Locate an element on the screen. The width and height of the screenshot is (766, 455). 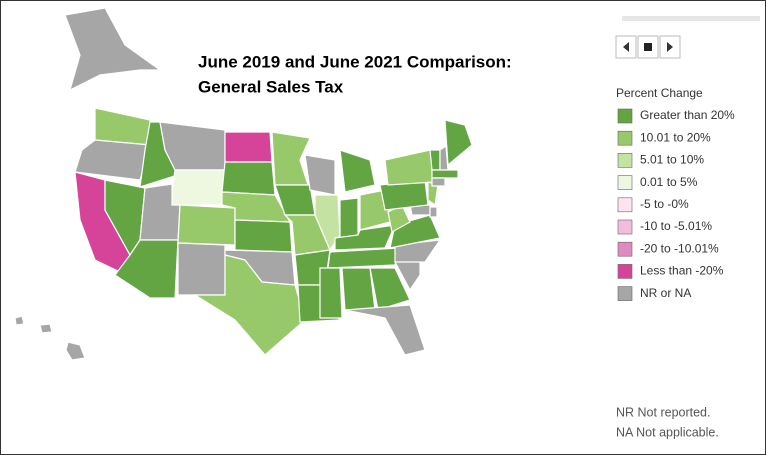
note: NR Not reported. is located at coordinates (663, 412).